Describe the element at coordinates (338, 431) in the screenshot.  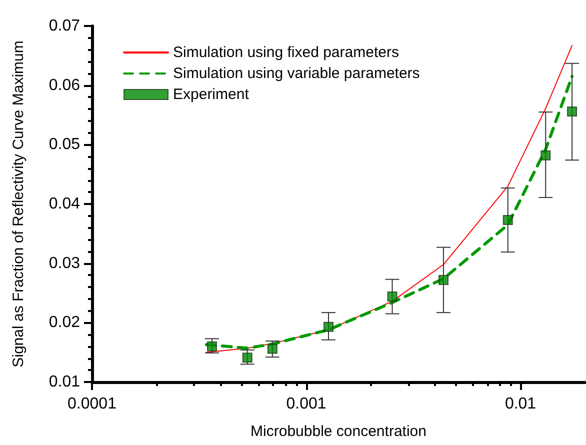
I see `x-axis-title: Microbubble concentration` at that location.